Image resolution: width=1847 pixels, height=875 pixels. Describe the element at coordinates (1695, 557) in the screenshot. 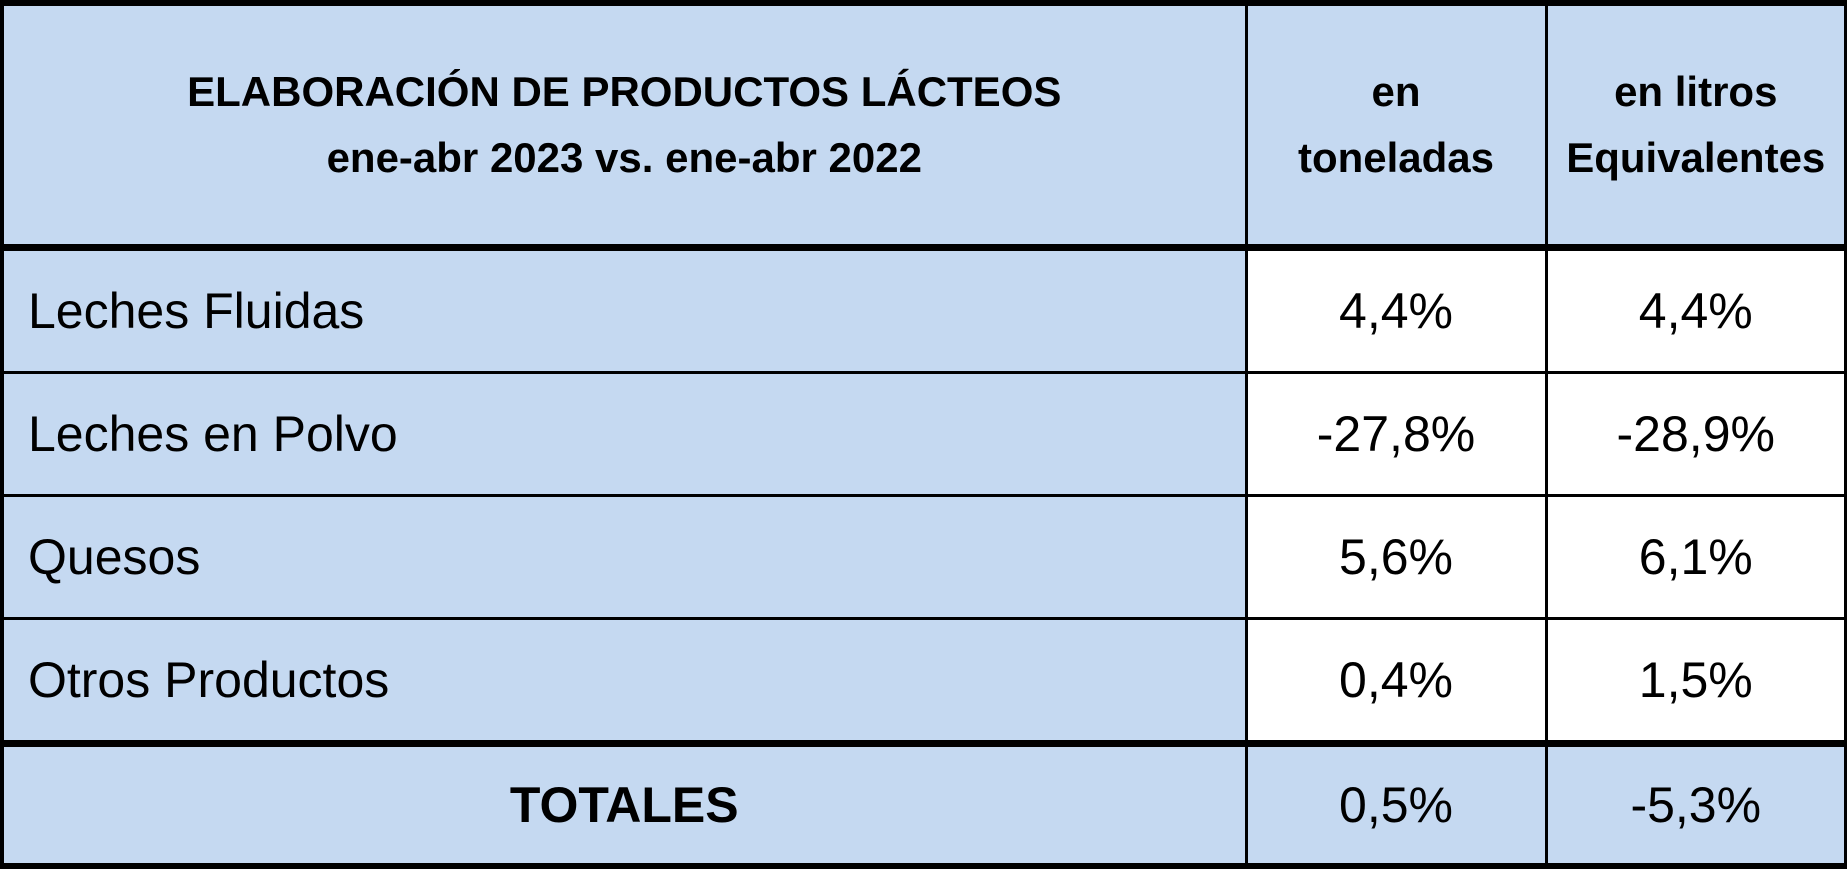

I see `value-litros: 6,1%` at that location.